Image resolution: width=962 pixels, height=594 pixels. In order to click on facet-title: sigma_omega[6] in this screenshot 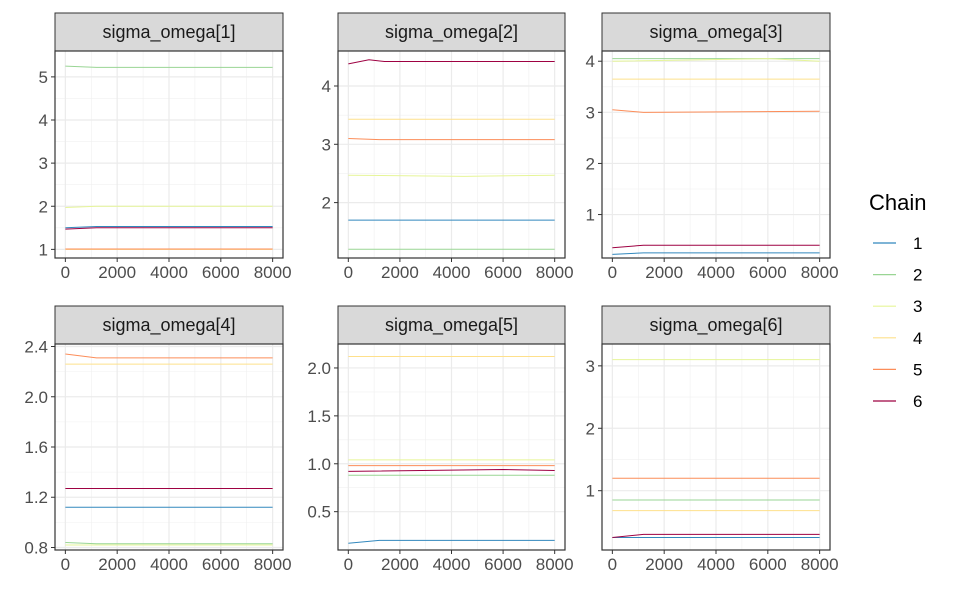, I will do `click(715, 325)`.